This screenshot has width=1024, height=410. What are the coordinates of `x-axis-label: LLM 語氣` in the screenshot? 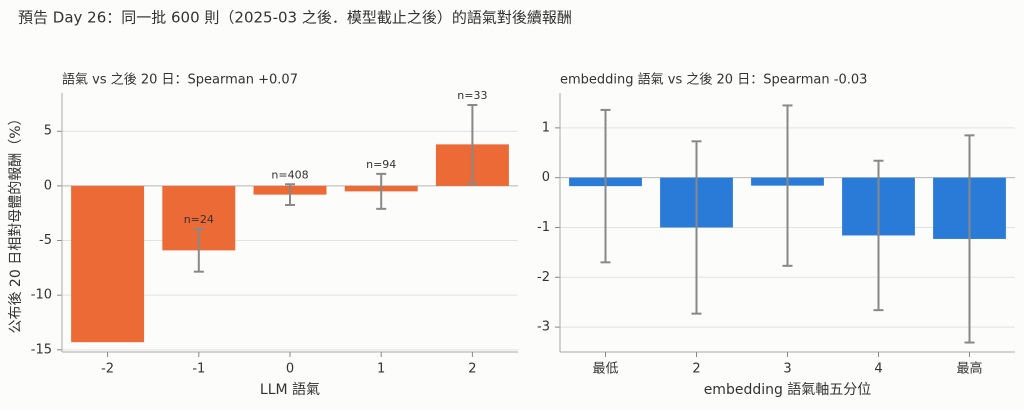 It's located at (290, 390).